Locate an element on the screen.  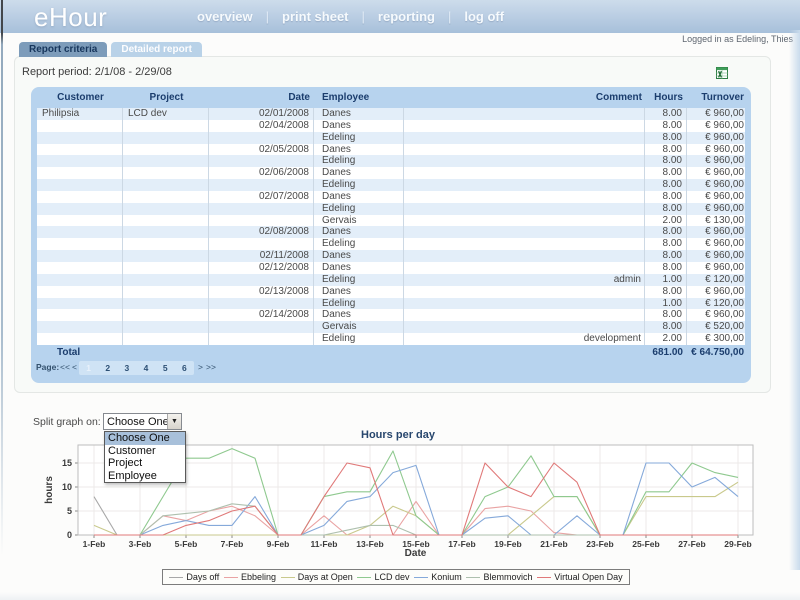
table-row: Edeling 1.00 € 120,00 is located at coordinates (391, 303).